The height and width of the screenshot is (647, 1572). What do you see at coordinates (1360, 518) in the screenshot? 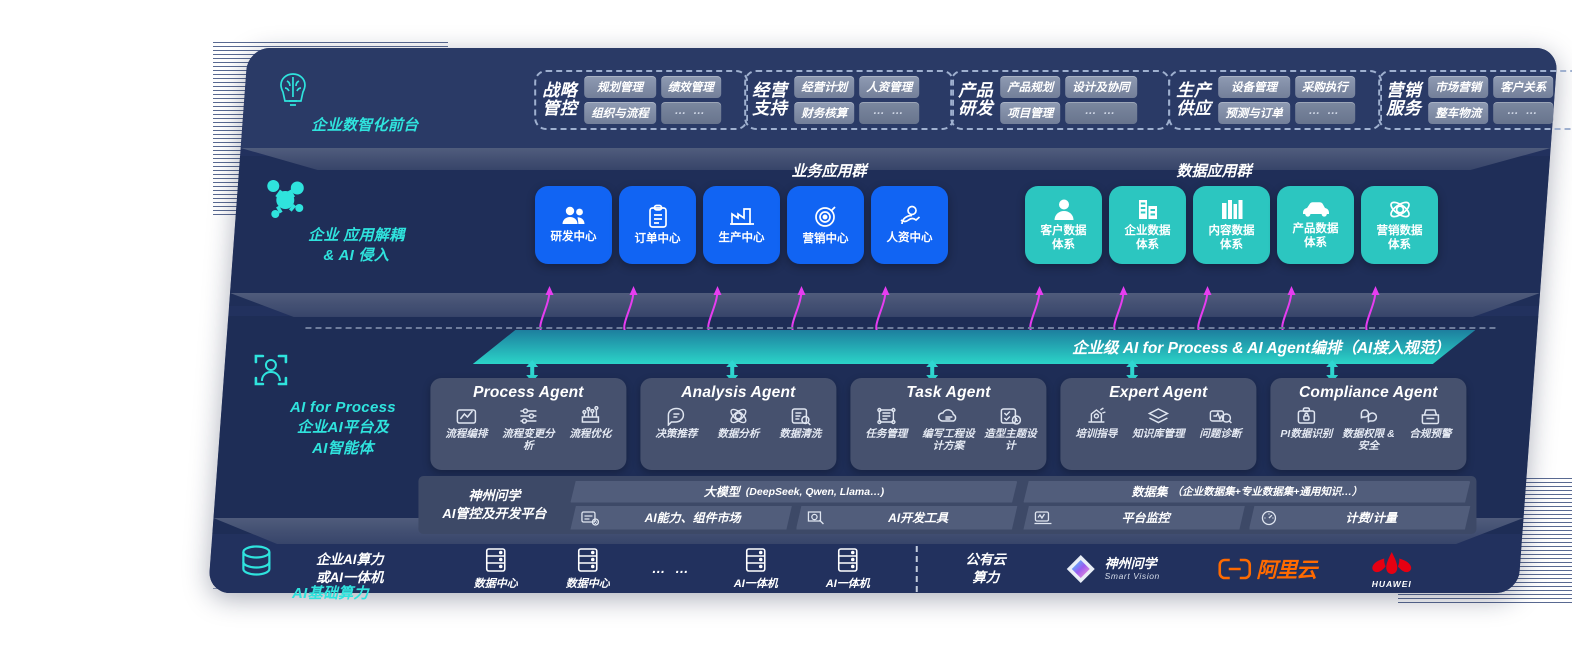
I see `platform-billing: 计费/计量` at bounding box center [1360, 518].